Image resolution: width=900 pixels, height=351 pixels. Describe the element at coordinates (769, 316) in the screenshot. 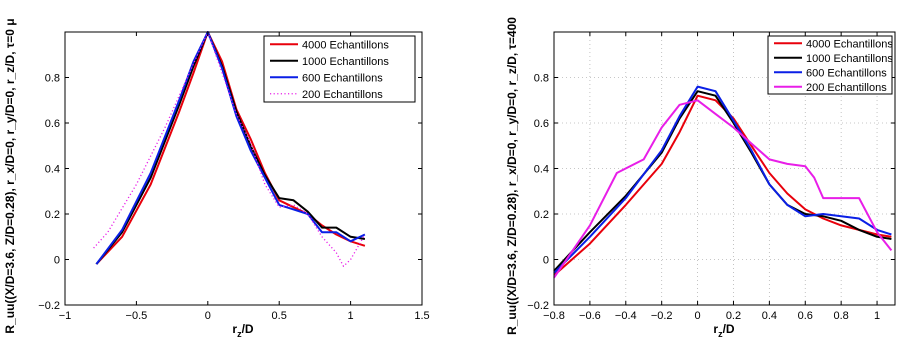

I see `x-tick-label: 0.4` at that location.